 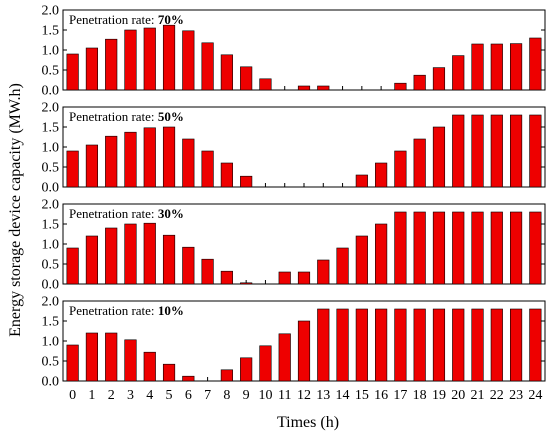 What do you see at coordinates (516, 395) in the screenshot?
I see `x-tick-label: 23` at bounding box center [516, 395].